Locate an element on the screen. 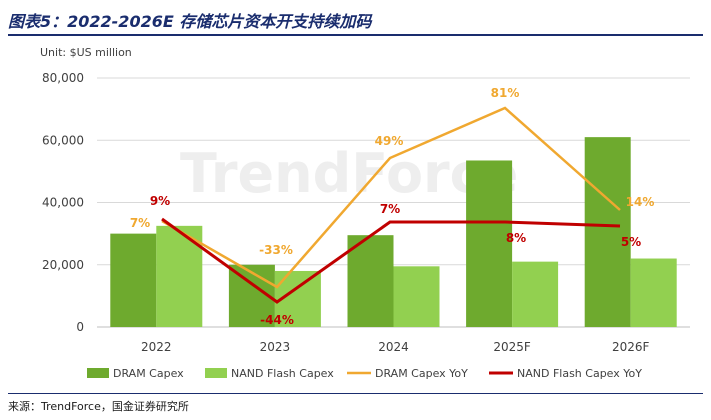 Image resolution: width=711 pixels, height=420 pixels. y-axis-ticks: 0 20,000 40,000 60,000 80,000 is located at coordinates (63, 202).